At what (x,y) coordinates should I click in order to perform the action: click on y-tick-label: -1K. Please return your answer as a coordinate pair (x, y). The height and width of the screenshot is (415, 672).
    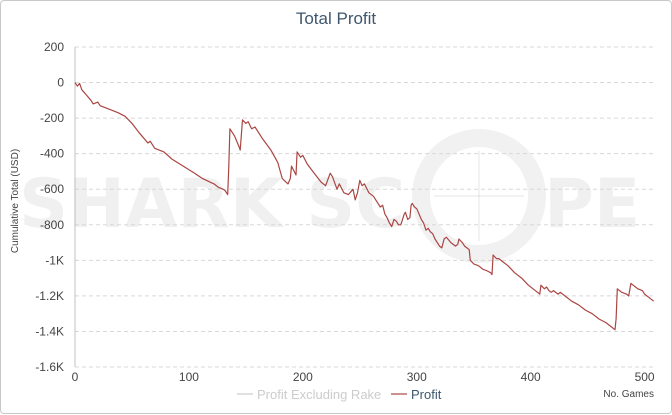
    Looking at the image, I should click on (54, 260).